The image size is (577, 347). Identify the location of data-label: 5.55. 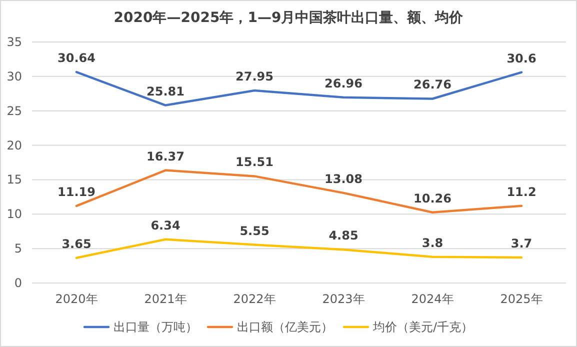
(255, 231).